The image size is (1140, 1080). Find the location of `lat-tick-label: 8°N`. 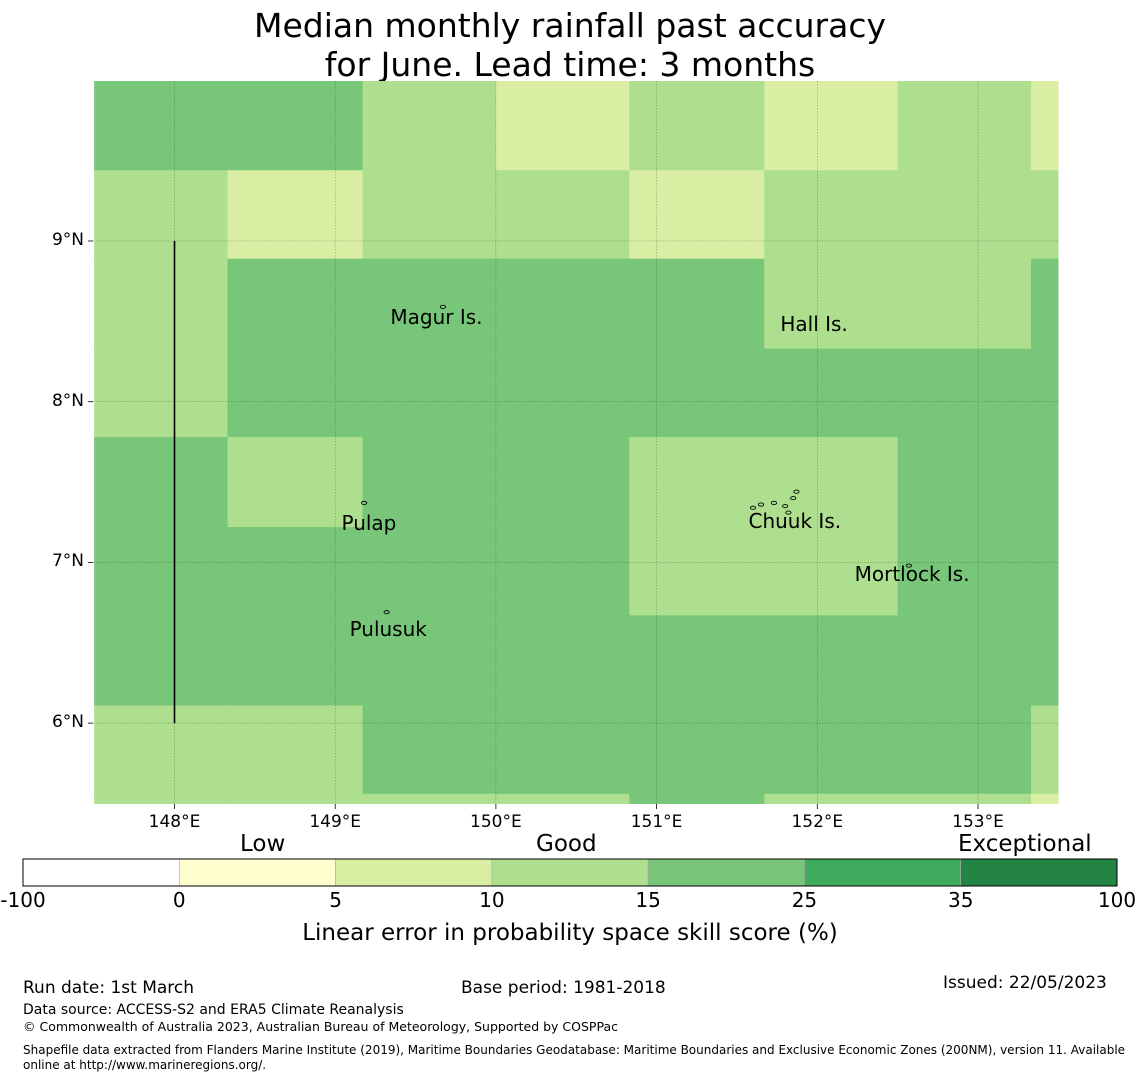

lat-tick-label: 8°N is located at coordinates (67, 400).